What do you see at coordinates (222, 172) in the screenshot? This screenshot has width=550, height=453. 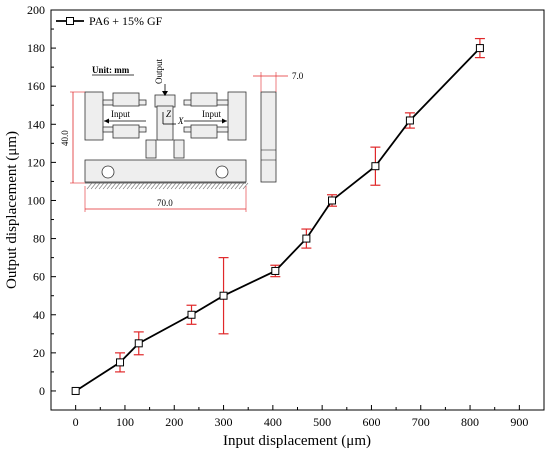 I see `mount-hole-right` at bounding box center [222, 172].